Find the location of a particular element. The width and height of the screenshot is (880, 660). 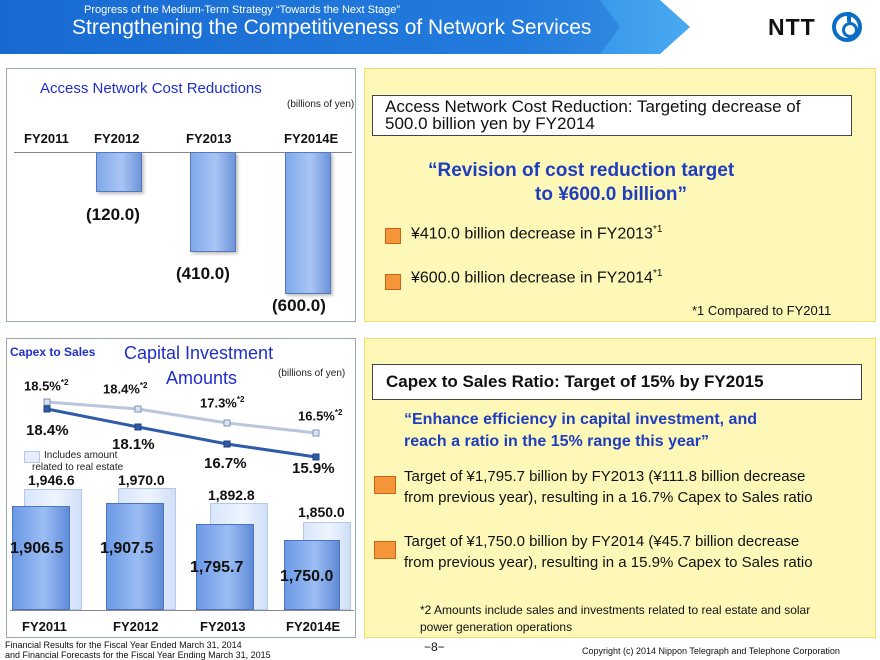

ratio-incl-label: 18.4%*2 is located at coordinates (125, 389).